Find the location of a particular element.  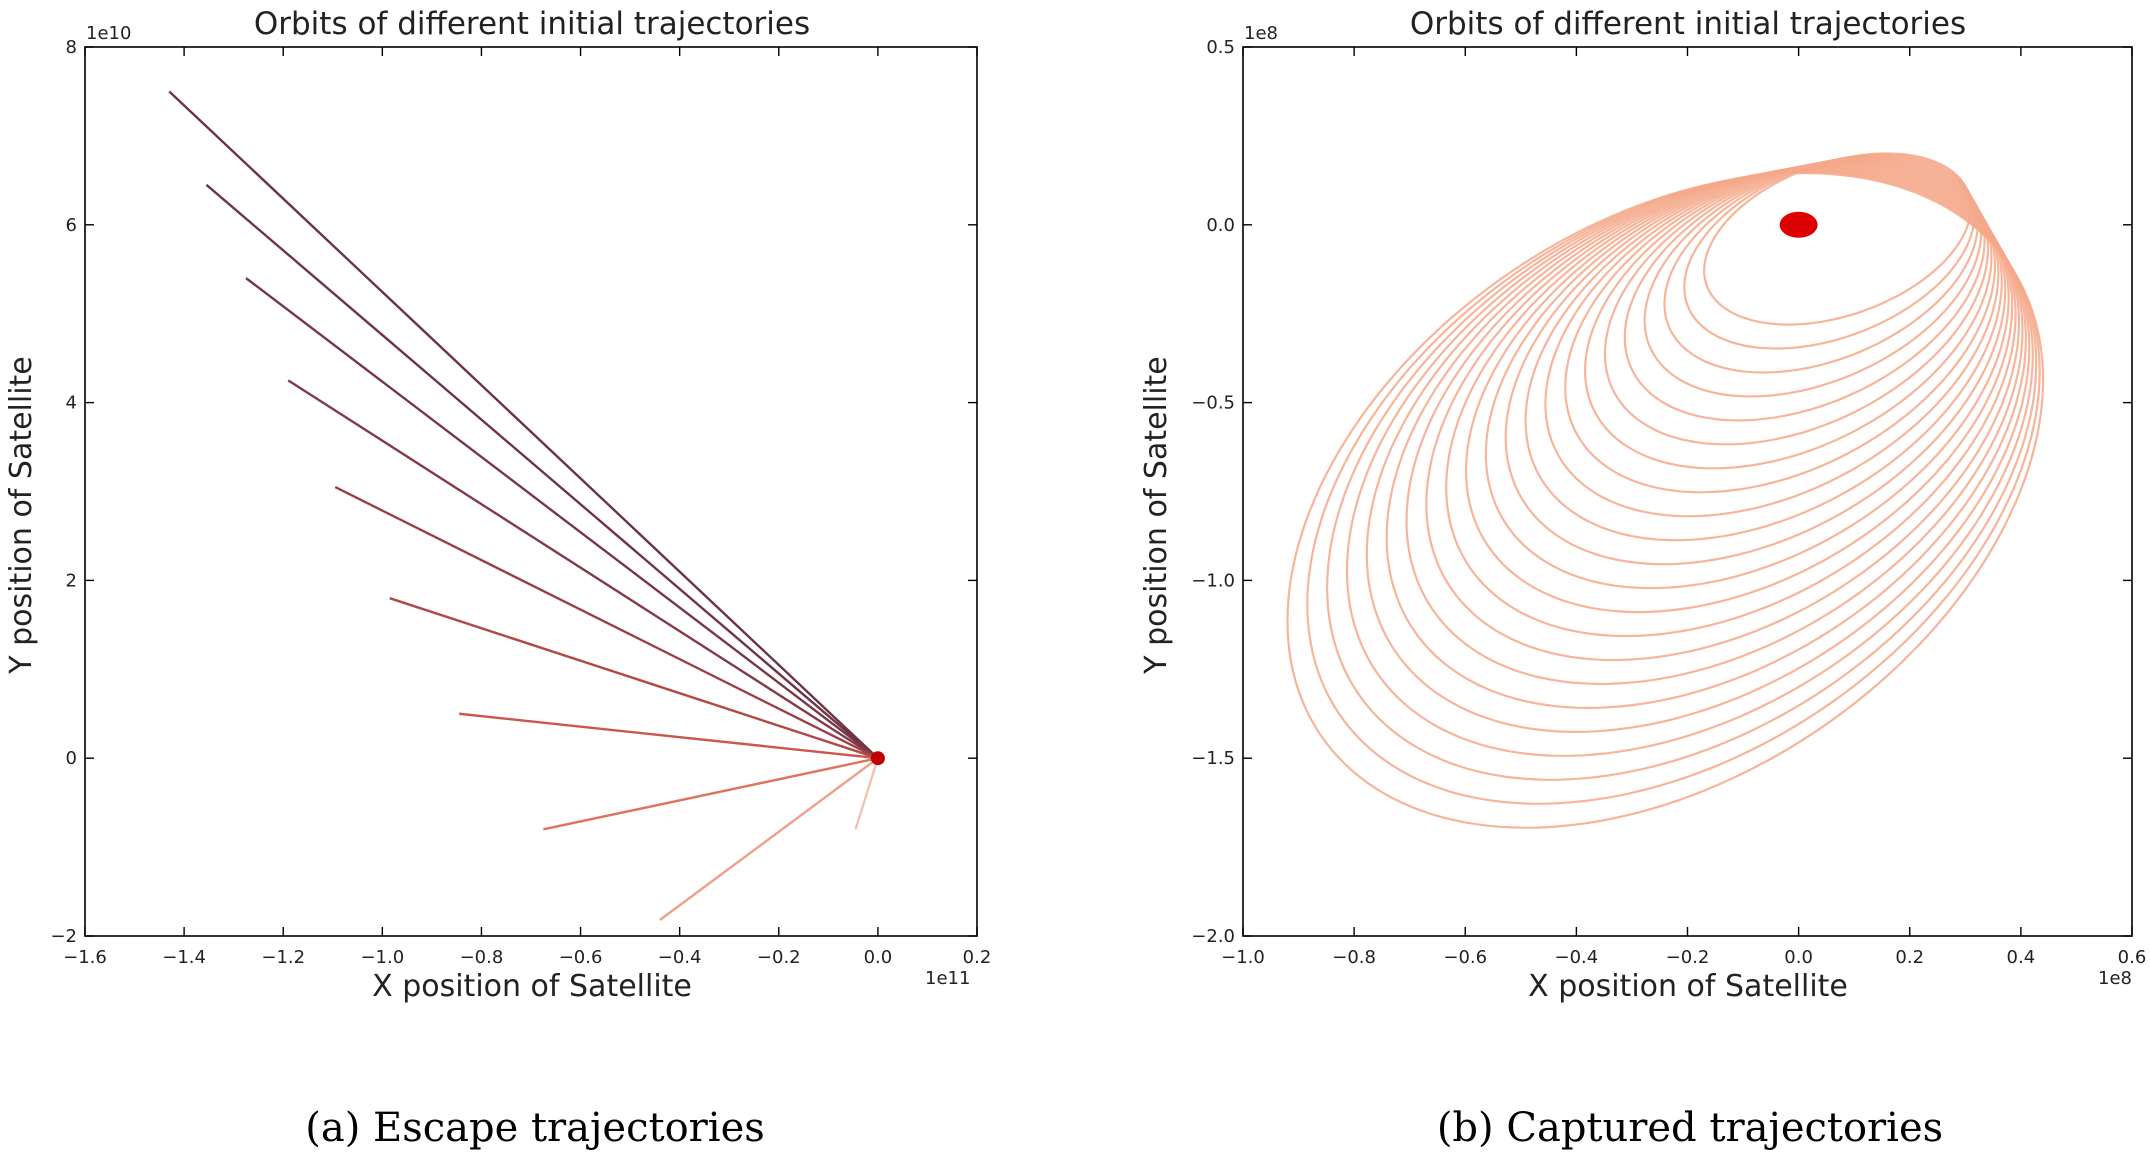

x-tick-label: 0.6 is located at coordinates (2132, 957).